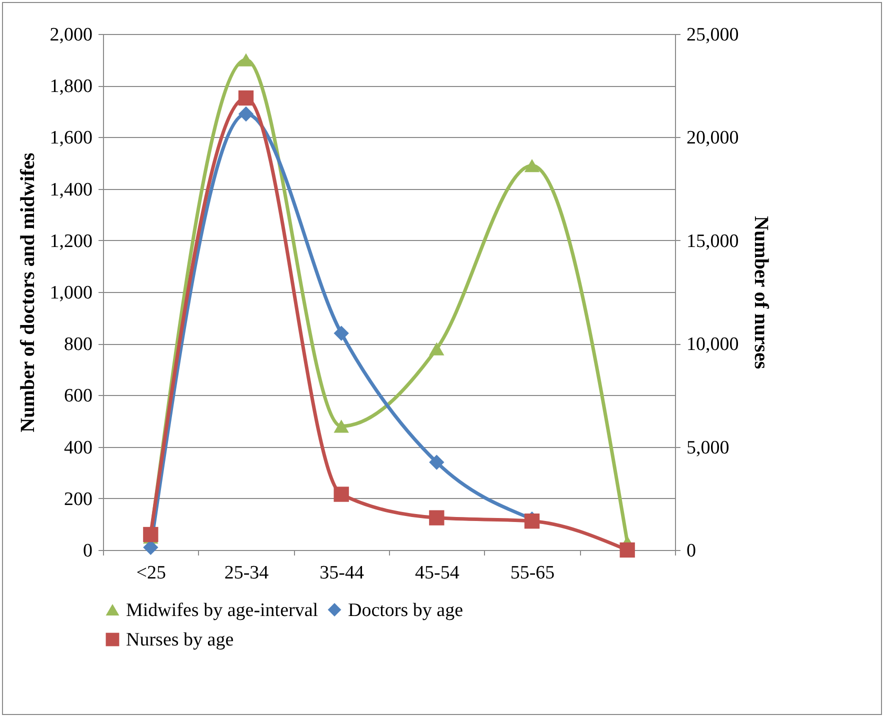  Describe the element at coordinates (712, 345) in the screenshot. I see `y2-tick-label: 10,000` at that location.